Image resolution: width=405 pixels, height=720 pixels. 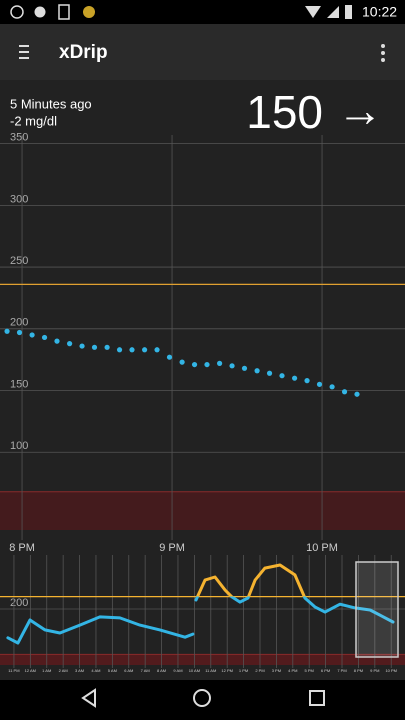 I want to click on x-tick-label: 12 AM, so click(x=30, y=670).